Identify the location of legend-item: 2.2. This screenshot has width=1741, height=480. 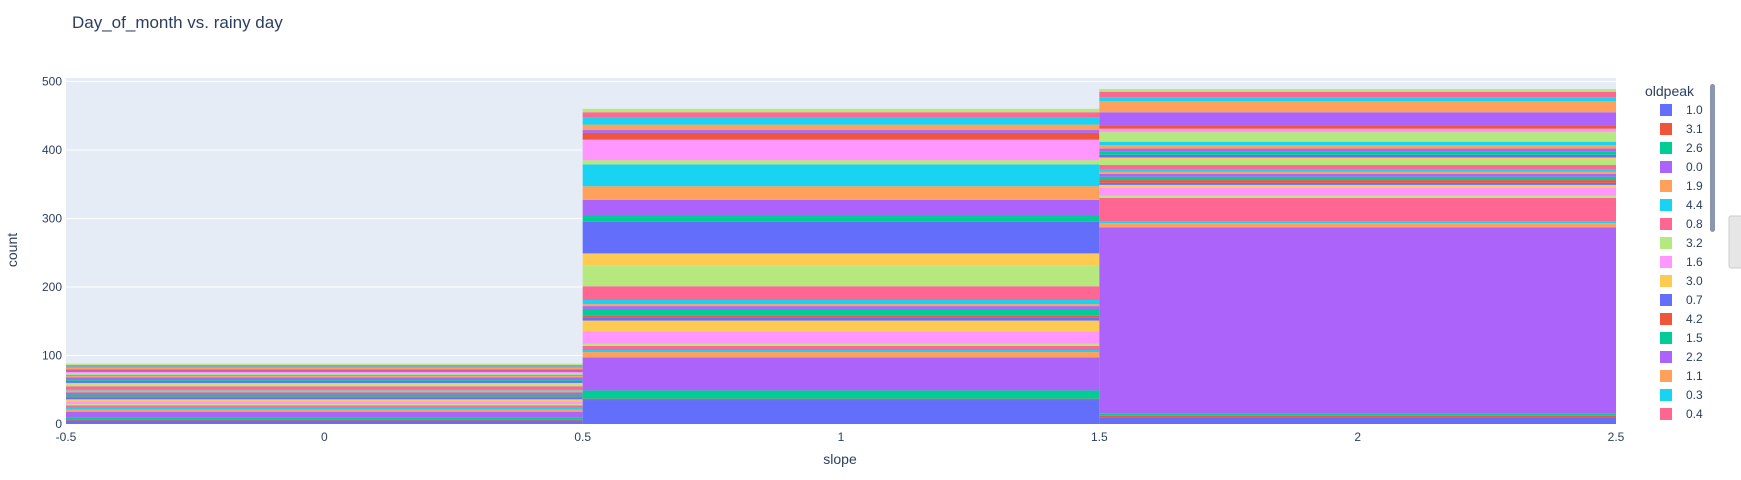
(1681, 357).